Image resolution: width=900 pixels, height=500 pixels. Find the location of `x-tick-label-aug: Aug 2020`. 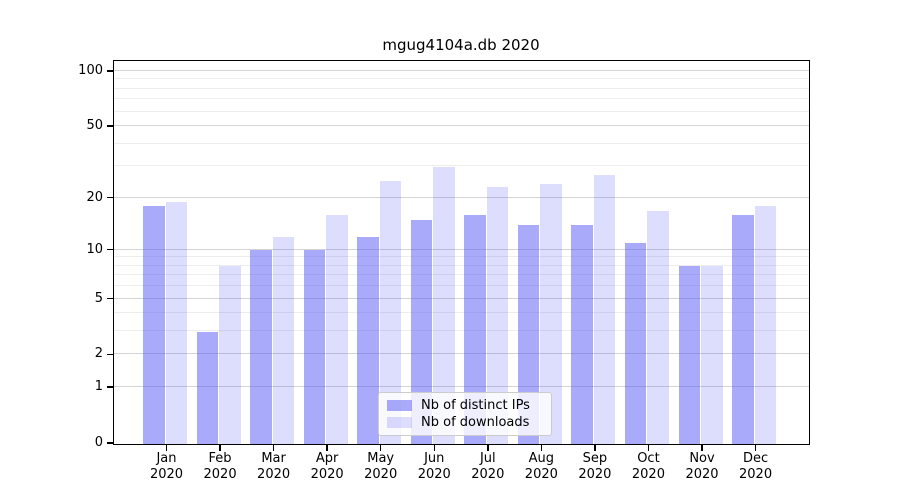

x-tick-label-aug: Aug 2020 is located at coordinates (541, 467).